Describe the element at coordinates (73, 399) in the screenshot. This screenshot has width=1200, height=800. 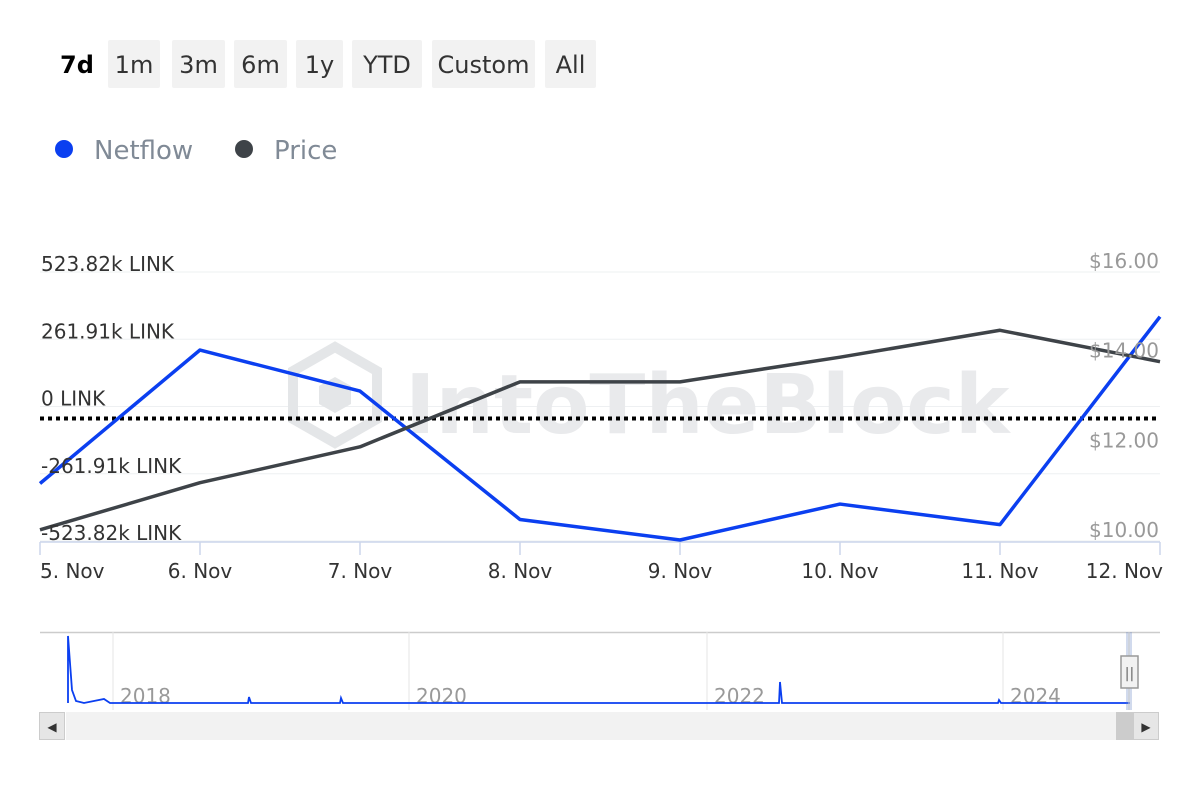
I see `y-left-tick-label: 0 LINK` at that location.